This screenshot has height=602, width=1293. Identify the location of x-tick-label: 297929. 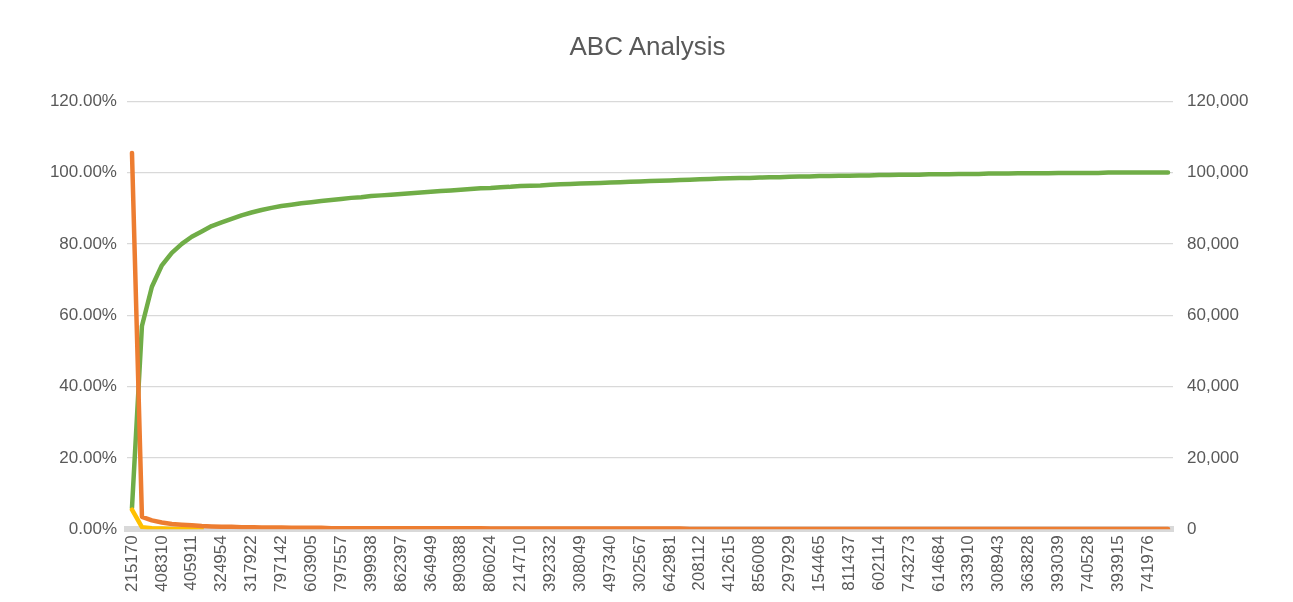
(789, 564).